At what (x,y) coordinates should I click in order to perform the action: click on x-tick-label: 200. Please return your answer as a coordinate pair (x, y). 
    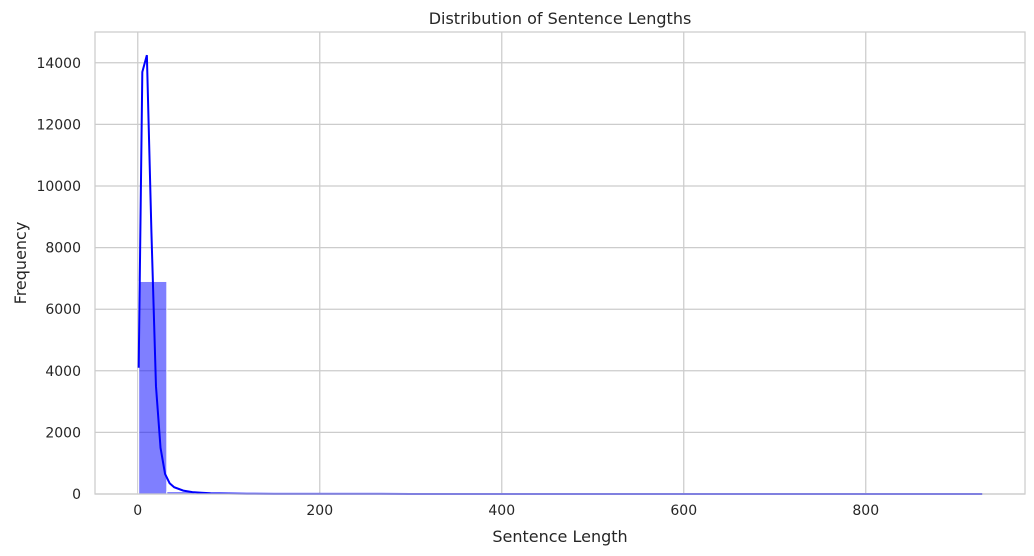
    Looking at the image, I should click on (319, 511).